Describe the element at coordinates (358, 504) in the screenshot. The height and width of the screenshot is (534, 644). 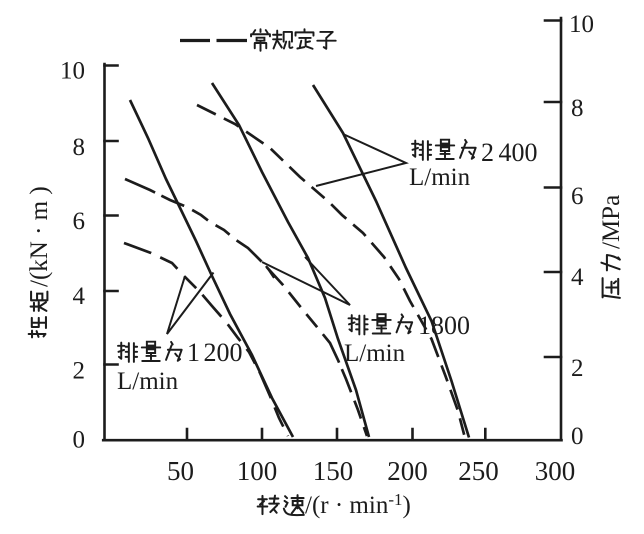
I see `svg-text: /(r · min-1)` at that location.